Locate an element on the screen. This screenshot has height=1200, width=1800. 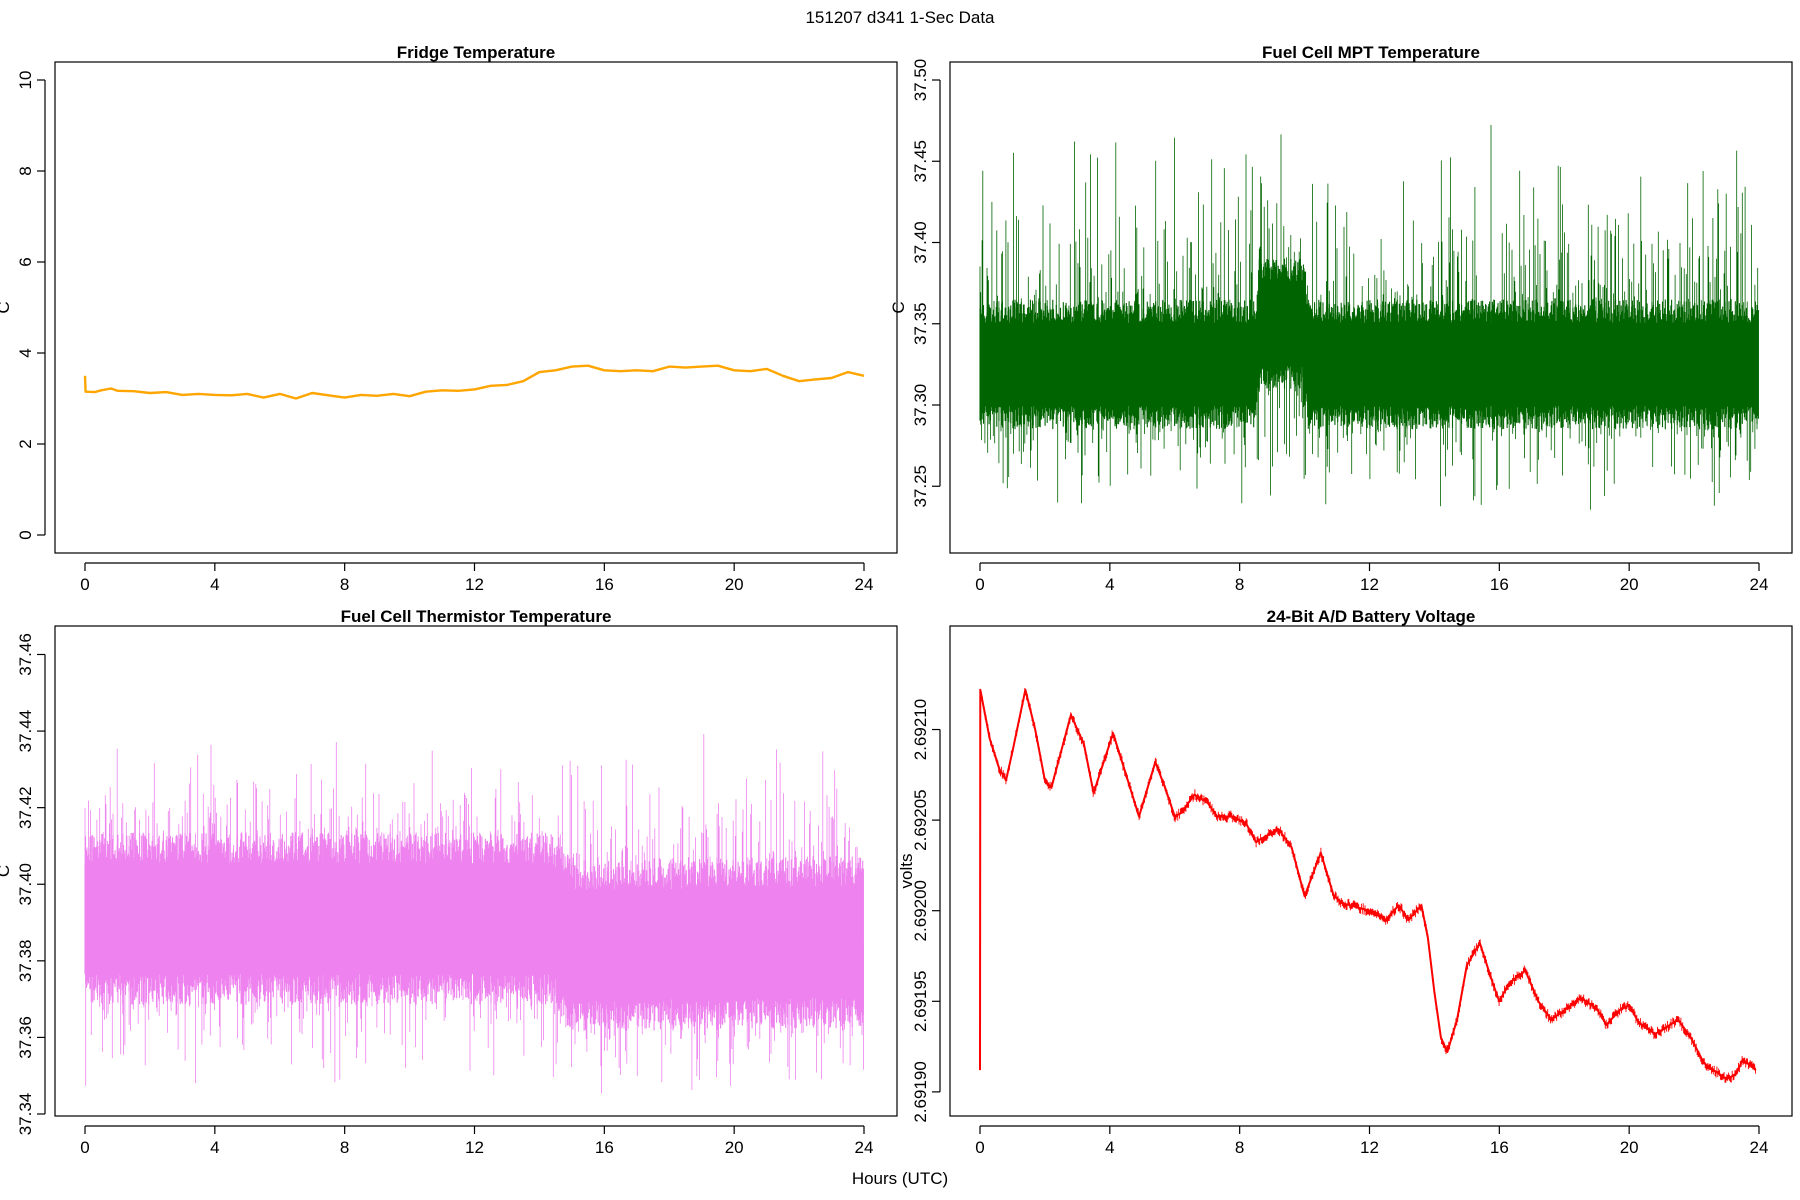
fridge-y-tick-label: 0 is located at coordinates (25, 534).